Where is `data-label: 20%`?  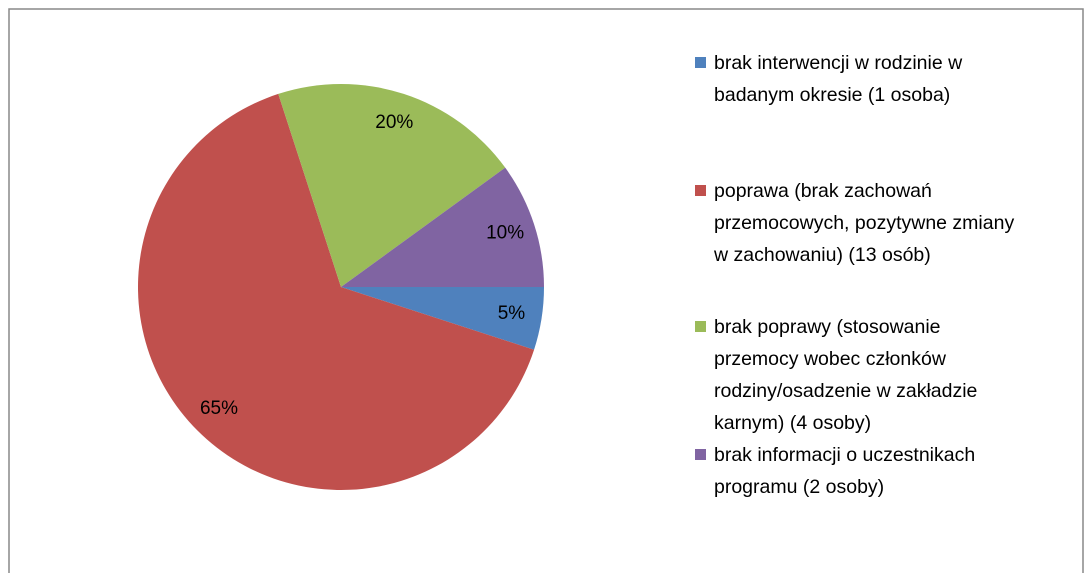
data-label: 20% is located at coordinates (394, 122).